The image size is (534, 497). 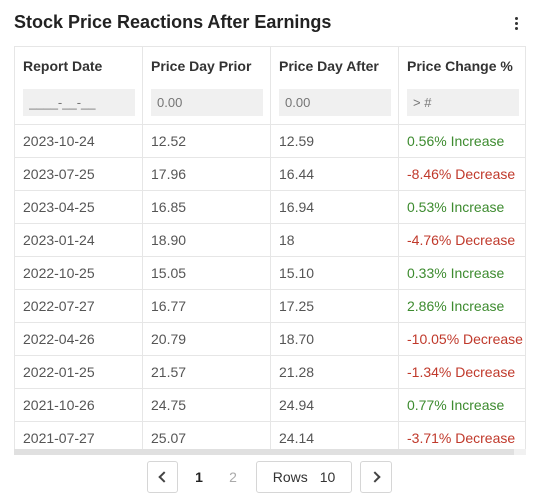 I want to click on cell-report-date: 2023-04-25, so click(x=79, y=207).